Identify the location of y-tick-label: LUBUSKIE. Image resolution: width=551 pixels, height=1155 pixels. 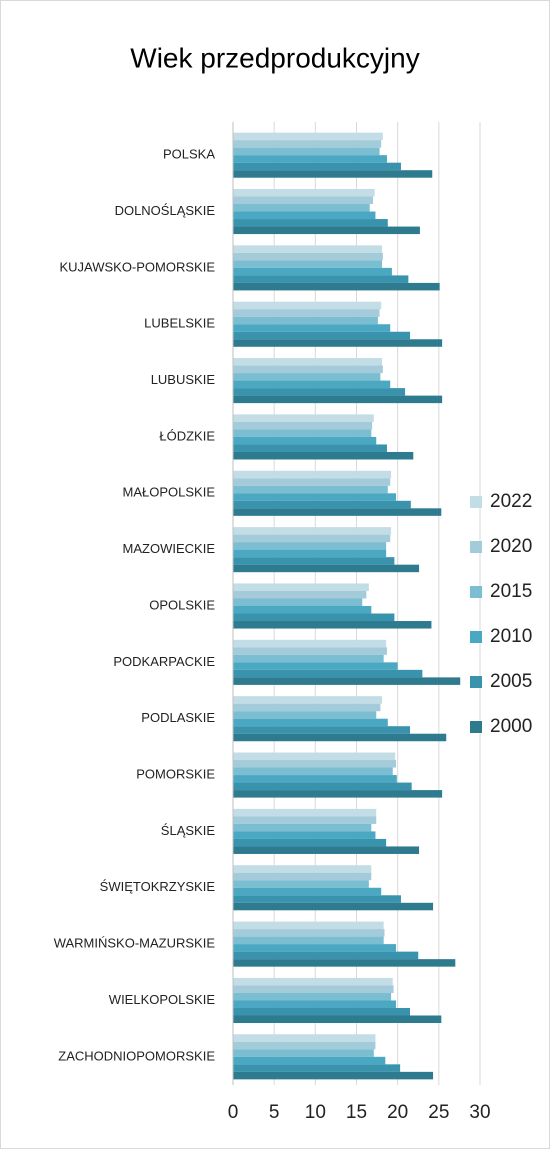
(183, 379).